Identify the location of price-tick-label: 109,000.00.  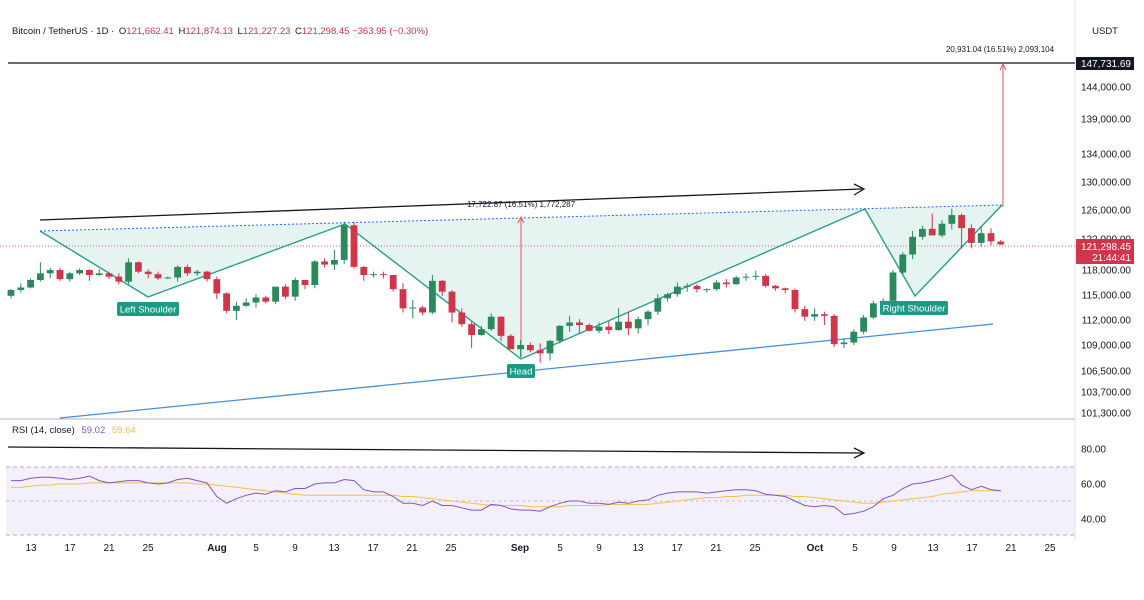
(1106, 346).